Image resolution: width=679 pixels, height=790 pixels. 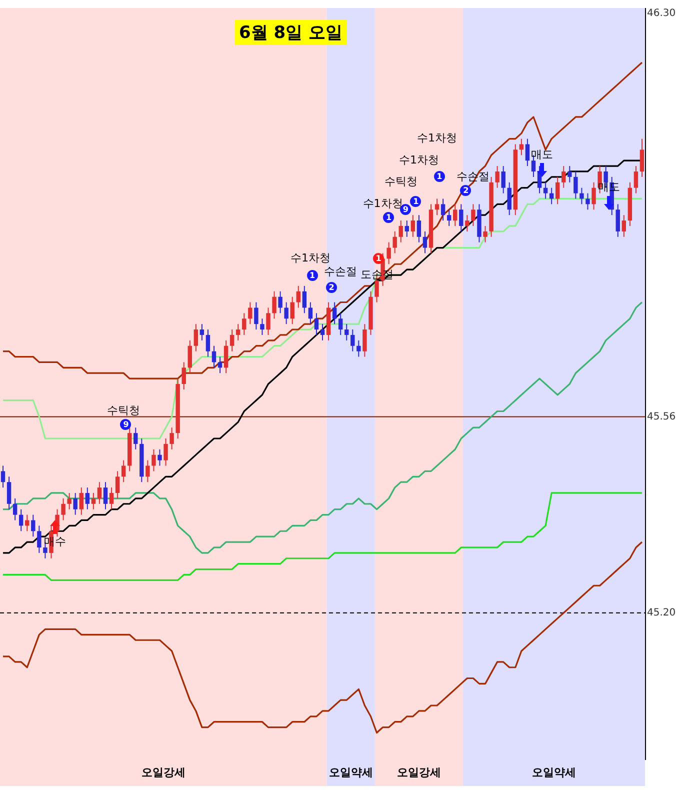 I want to click on text: 6월 8일 오일, so click(x=290, y=32).